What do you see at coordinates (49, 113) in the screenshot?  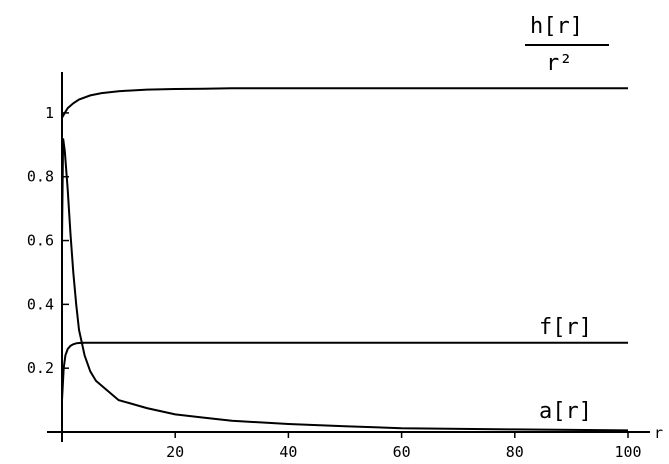 I see `y-tick-label: 1` at bounding box center [49, 113].